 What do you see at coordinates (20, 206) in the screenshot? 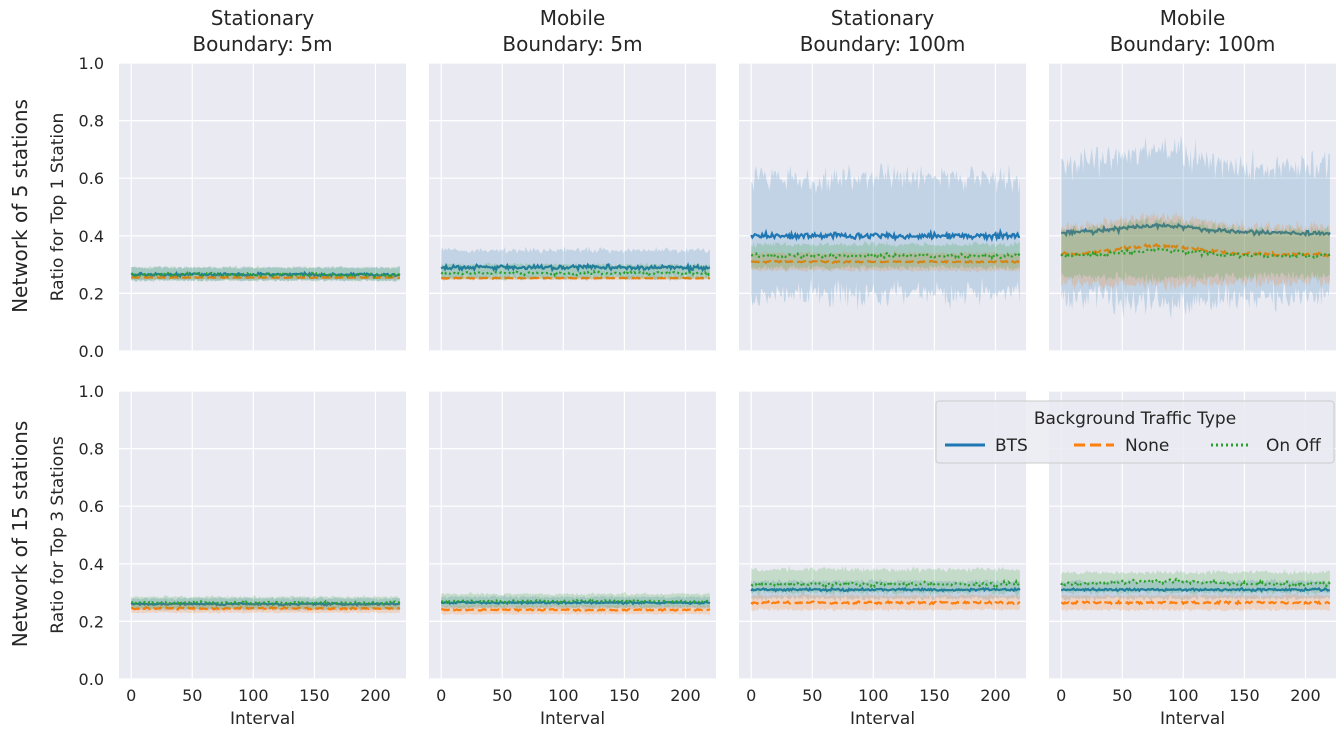
I see `row-title-top: Network of 5 stations` at bounding box center [20, 206].